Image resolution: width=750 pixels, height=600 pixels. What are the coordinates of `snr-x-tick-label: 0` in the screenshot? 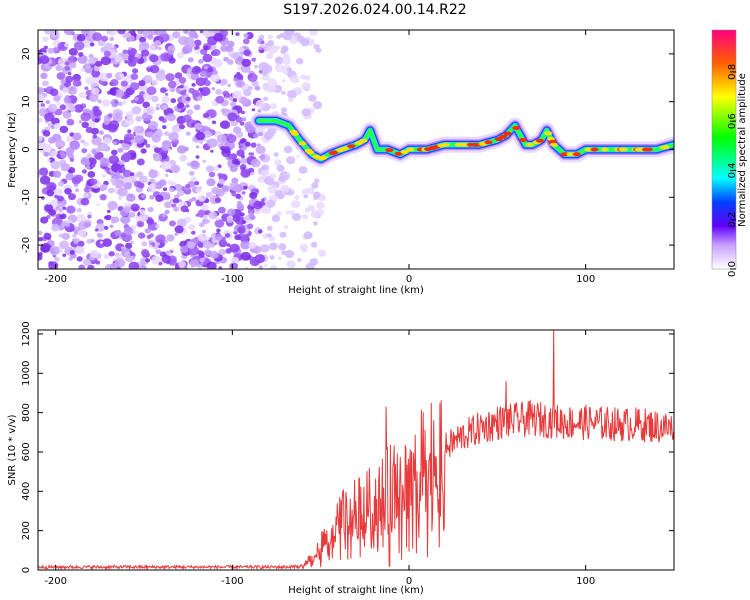 It's located at (409, 581).